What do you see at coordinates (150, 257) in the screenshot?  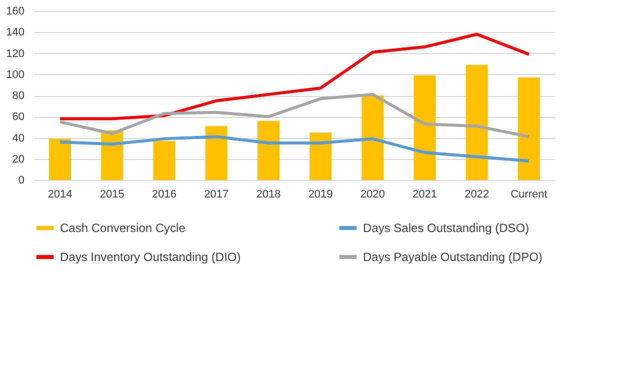 I see `legend-label: Days Inventory Outstanding (DIO)` at bounding box center [150, 257].